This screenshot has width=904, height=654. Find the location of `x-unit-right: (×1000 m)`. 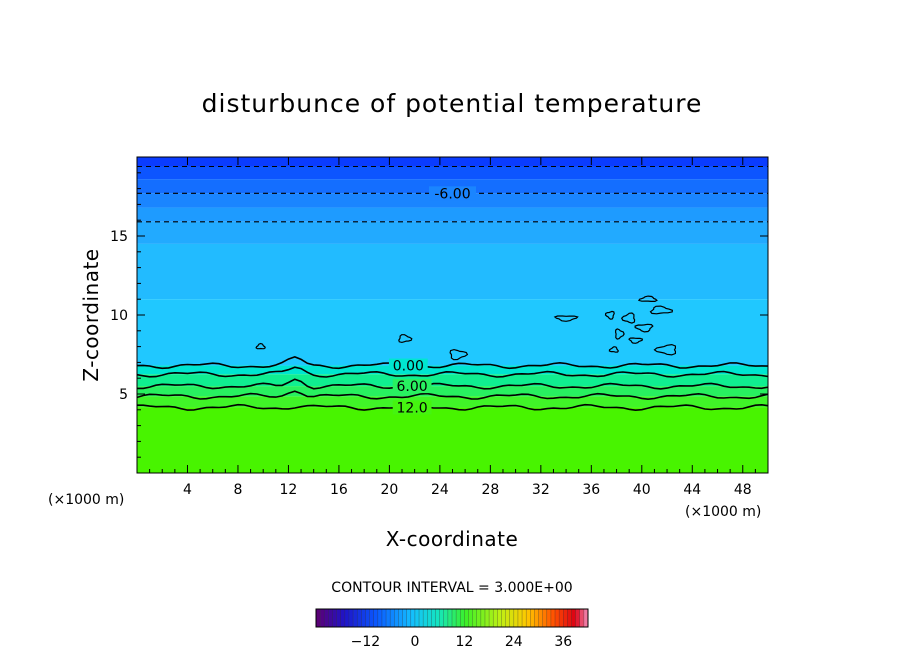

x-unit-right: (×1000 m) is located at coordinates (723, 512).